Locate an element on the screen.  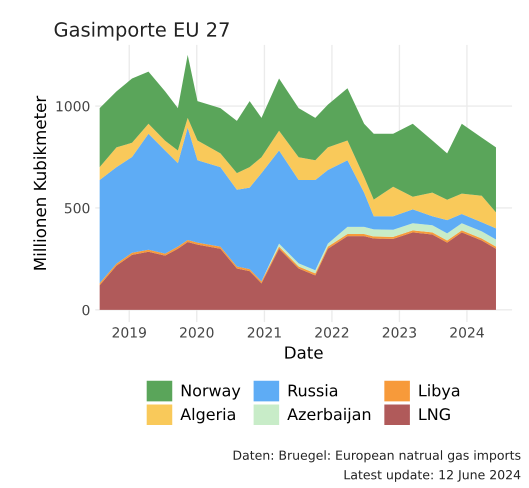
text: Daten: Bruegel: European natrual gas imports is located at coordinates (377, 456).